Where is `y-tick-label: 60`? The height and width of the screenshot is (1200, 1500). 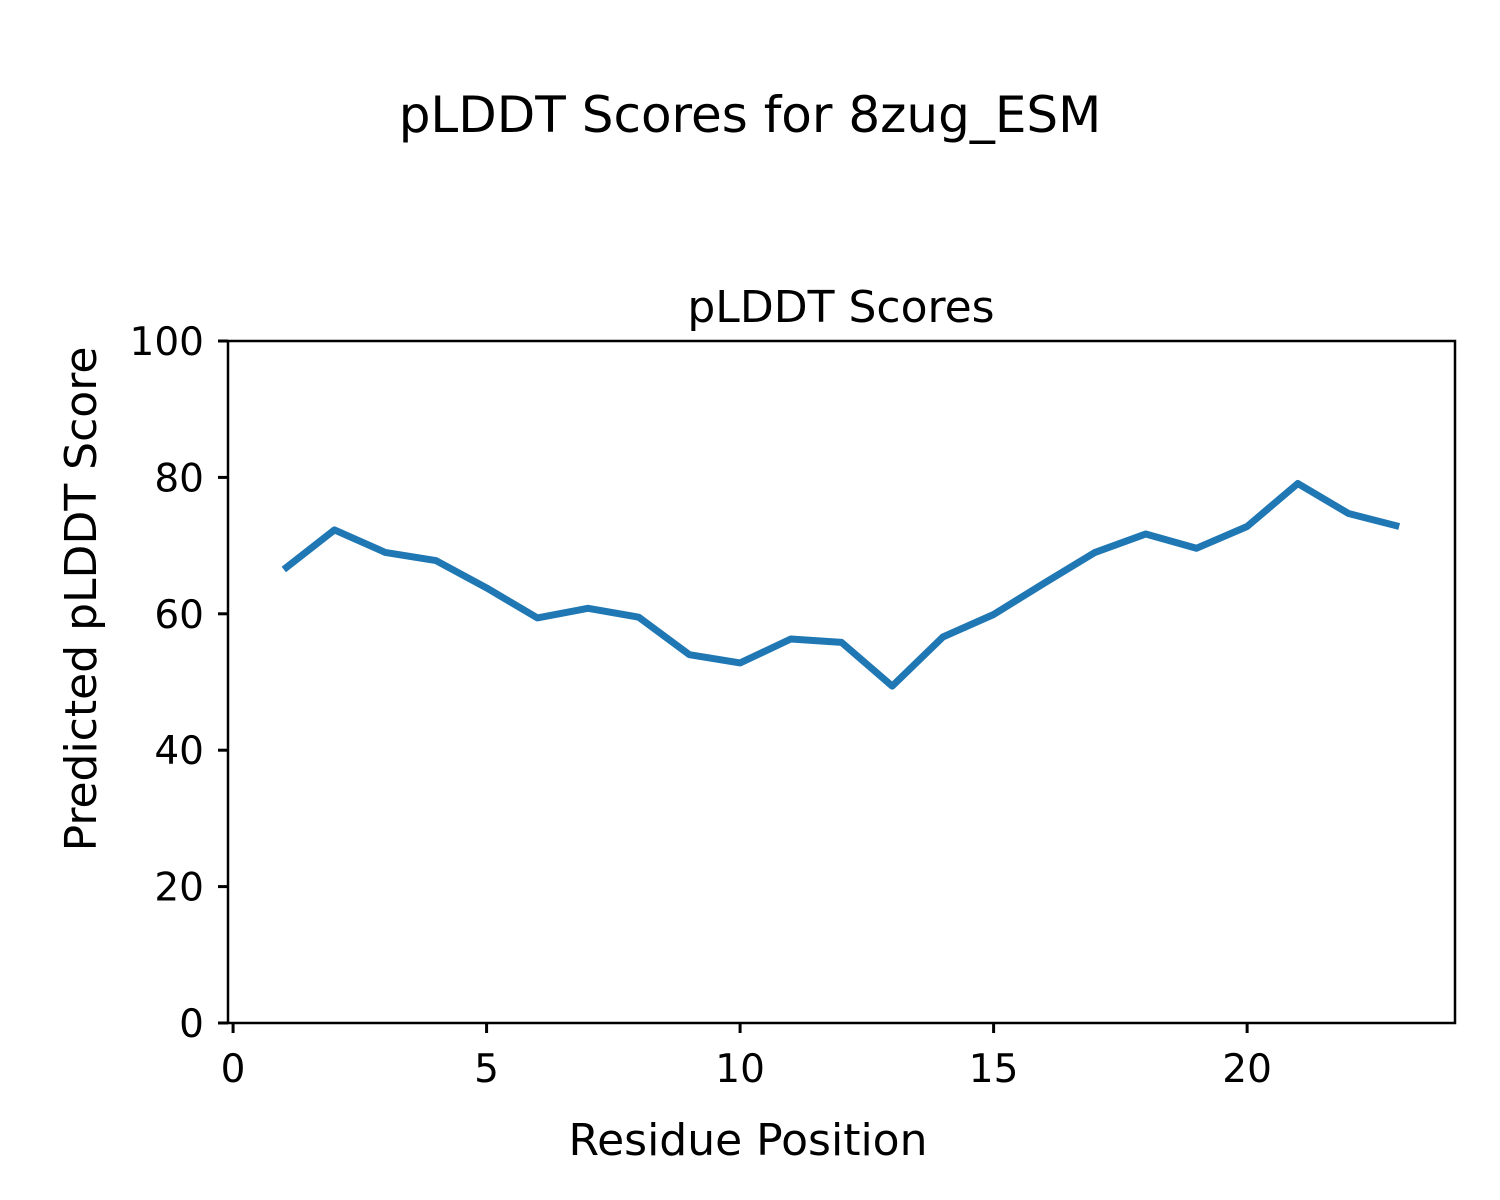
y-tick-label: 60 is located at coordinates (179, 615).